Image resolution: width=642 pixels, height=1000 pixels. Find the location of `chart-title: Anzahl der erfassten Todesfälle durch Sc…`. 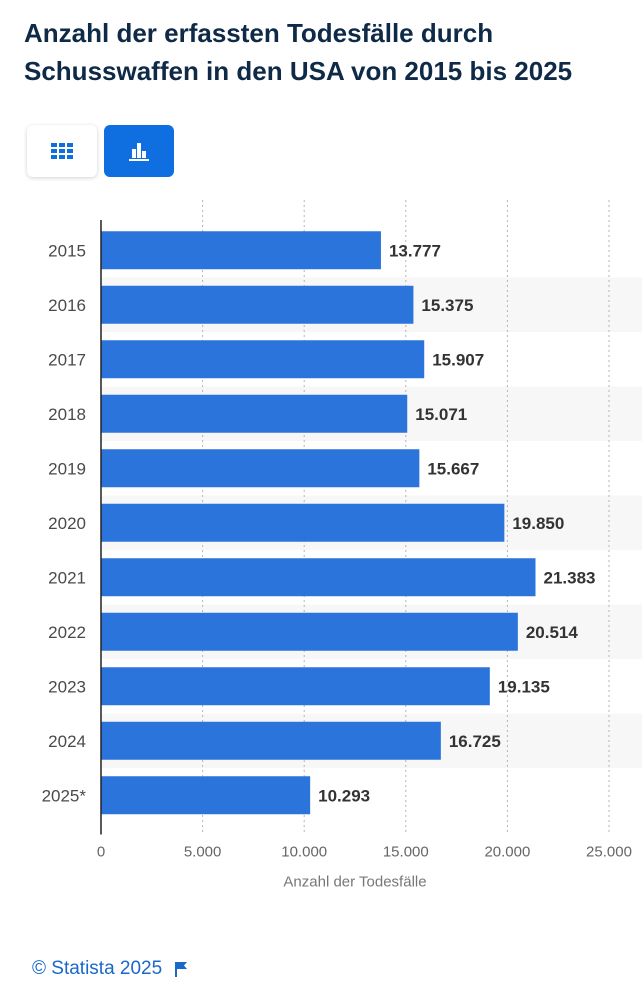

chart-title: Anzahl der erfassten Todesfälle durch Sc… is located at coordinates (298, 52).